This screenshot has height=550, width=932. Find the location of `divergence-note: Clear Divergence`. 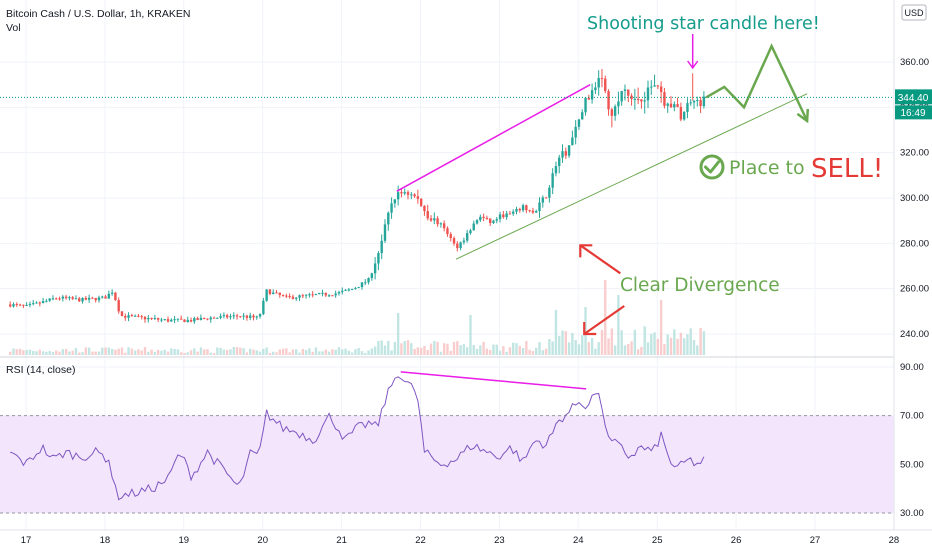

divergence-note: Clear Divergence is located at coordinates (700, 285).